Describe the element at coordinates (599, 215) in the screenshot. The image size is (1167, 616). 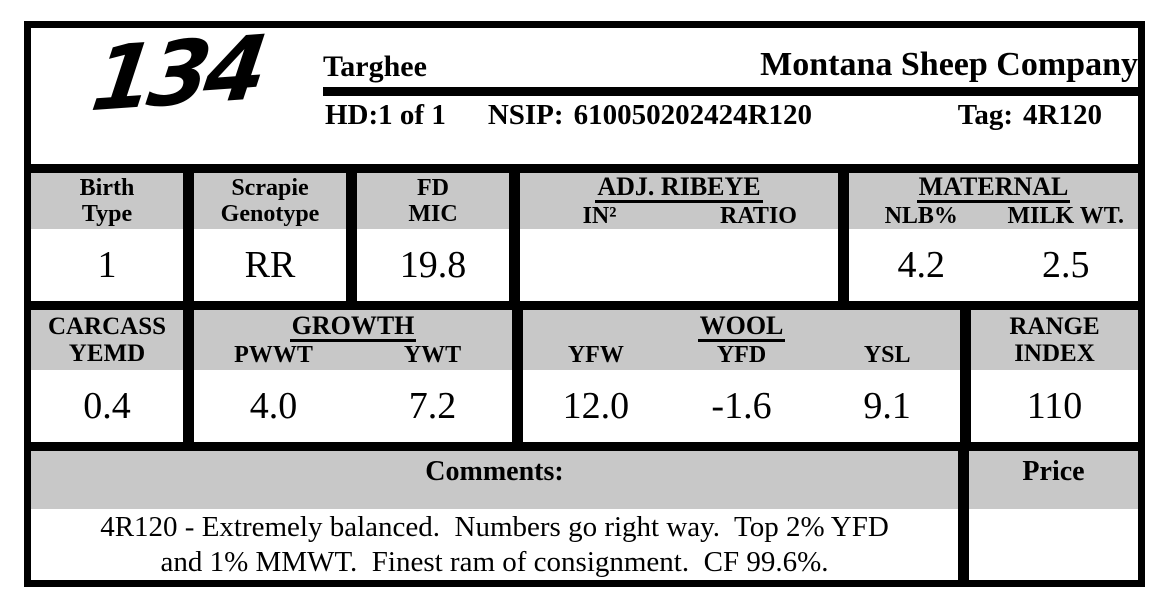
I see `in2-label: IN²` at that location.